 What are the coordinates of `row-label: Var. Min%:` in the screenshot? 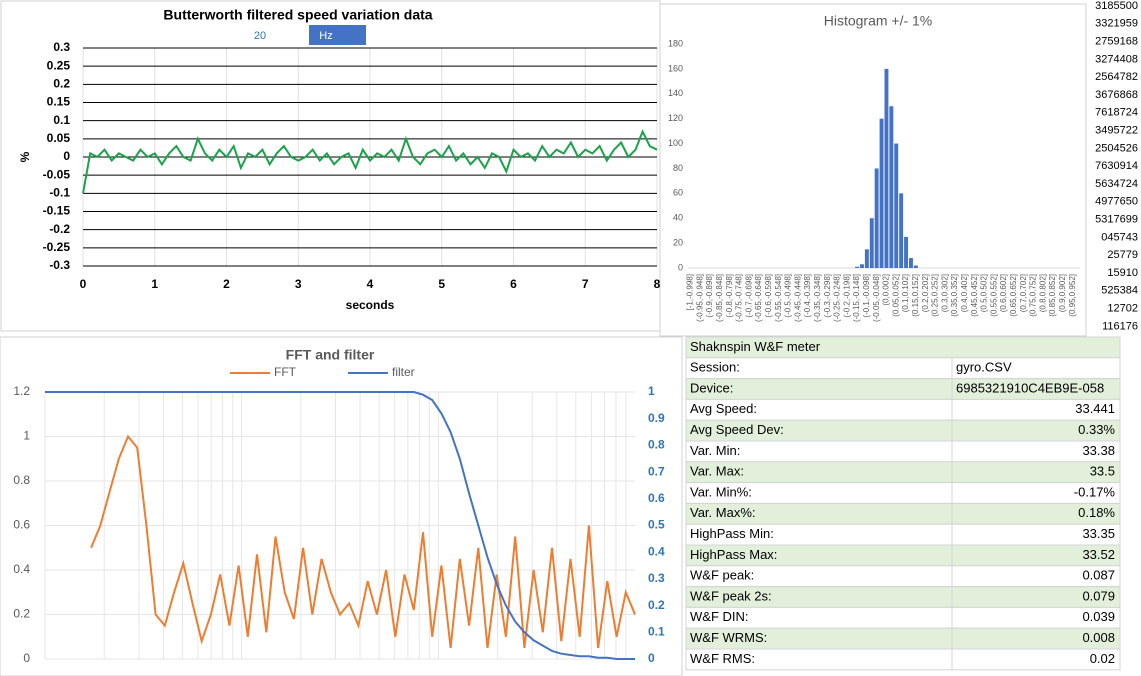 It's located at (721, 491).